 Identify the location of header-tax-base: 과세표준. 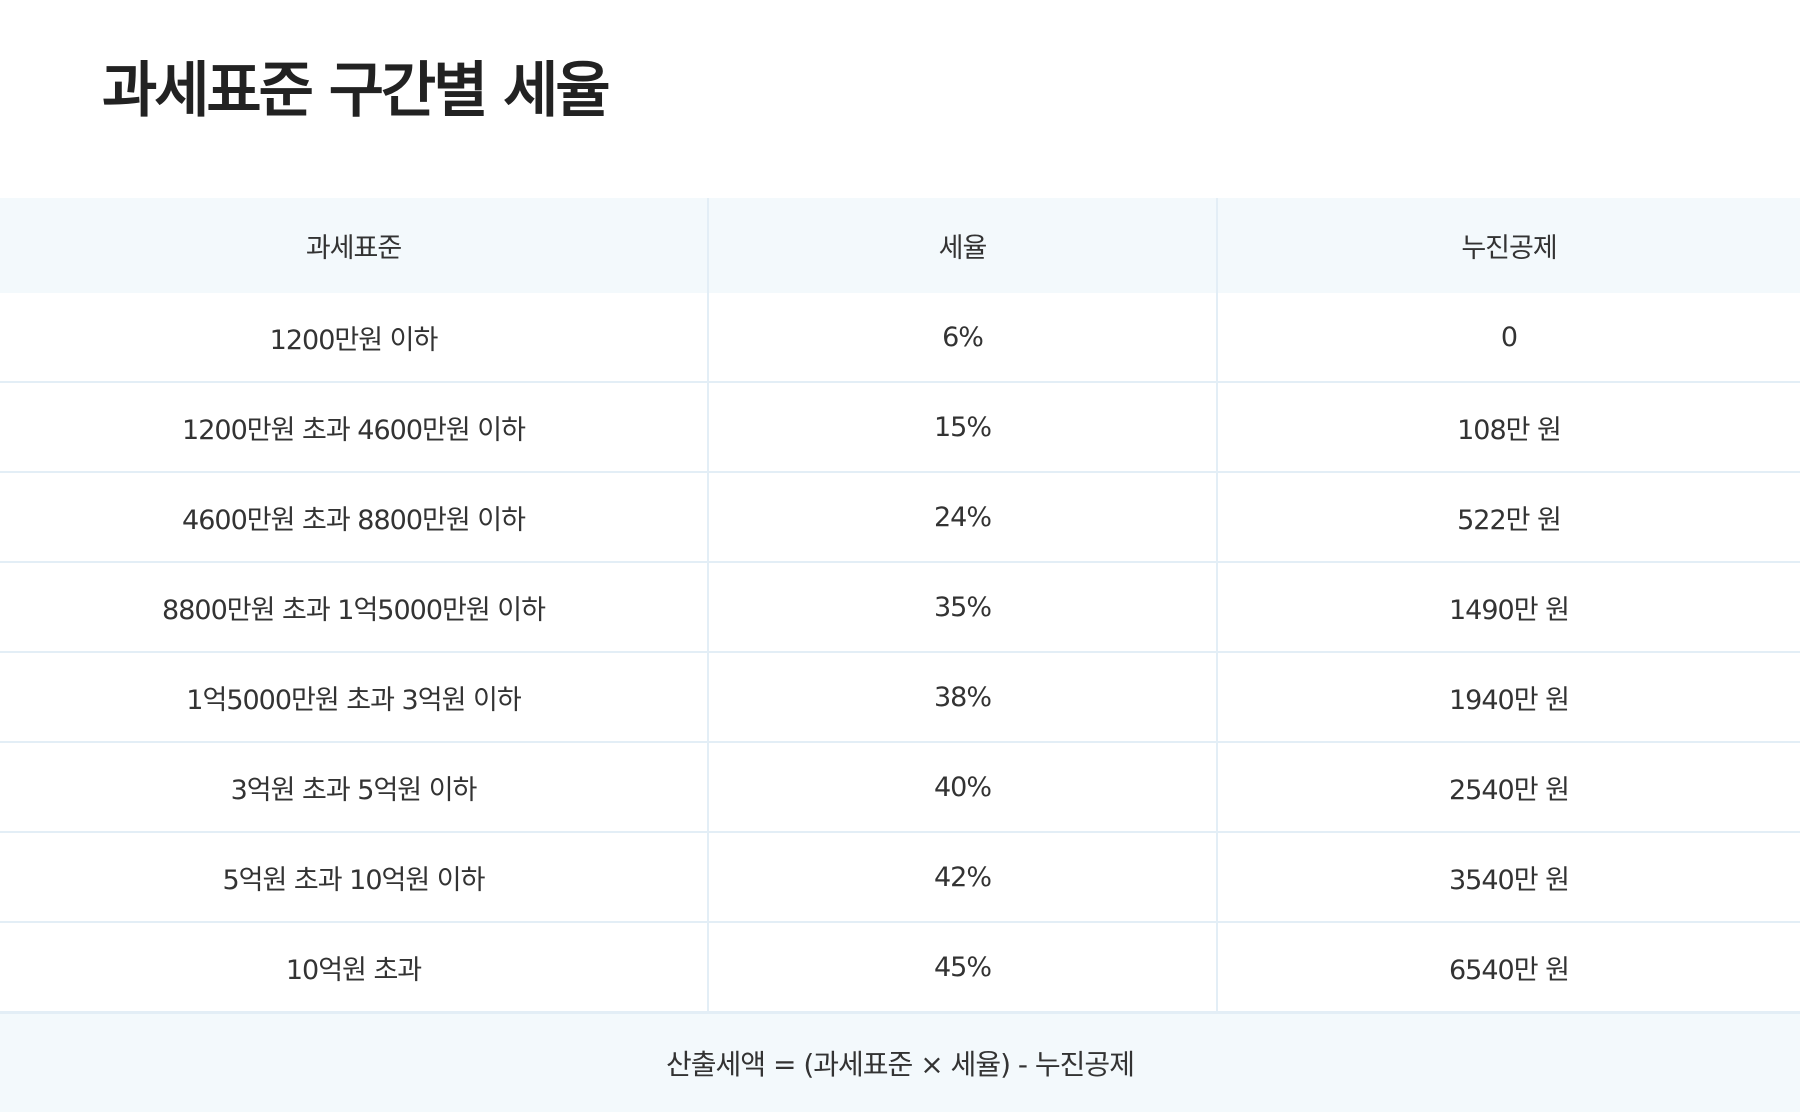
(354, 245).